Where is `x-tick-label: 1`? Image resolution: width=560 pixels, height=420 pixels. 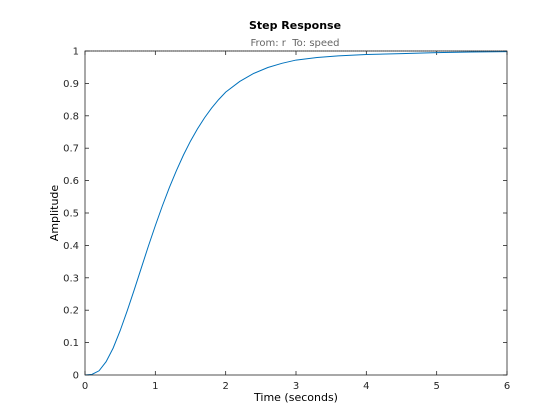
x-tick-label: 1 is located at coordinates (155, 386).